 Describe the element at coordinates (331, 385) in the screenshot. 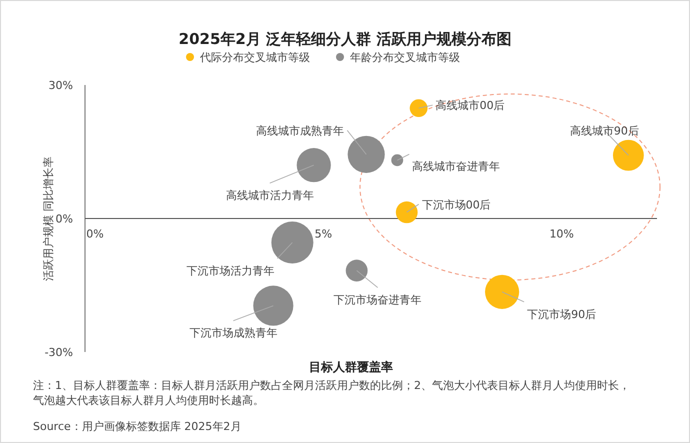

I see `text: 注：1、目标人群覆盖率：目标人群月活跃用户数占全网月活跃用户数的比例；2、气泡大小代表目标人群月人均使用时长，` at that location.